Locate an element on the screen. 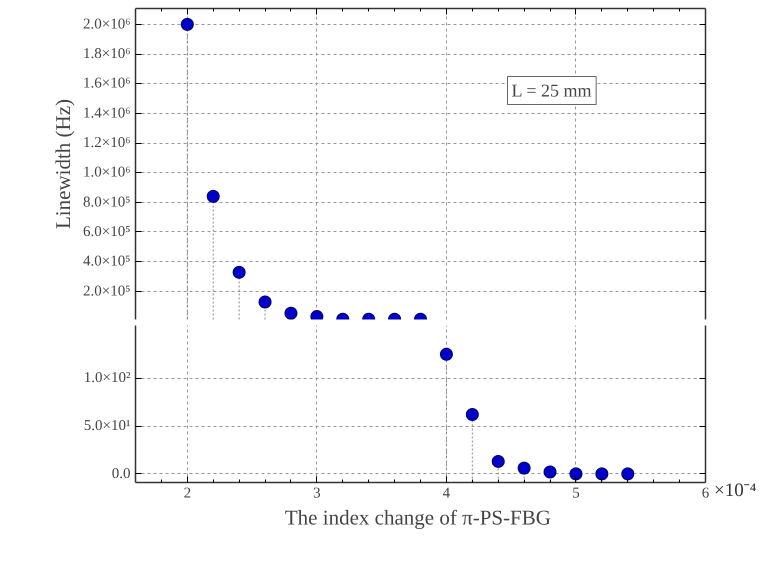 The image size is (779, 569). x-axis-title: The index change of π-PS-FBG is located at coordinates (417, 518).